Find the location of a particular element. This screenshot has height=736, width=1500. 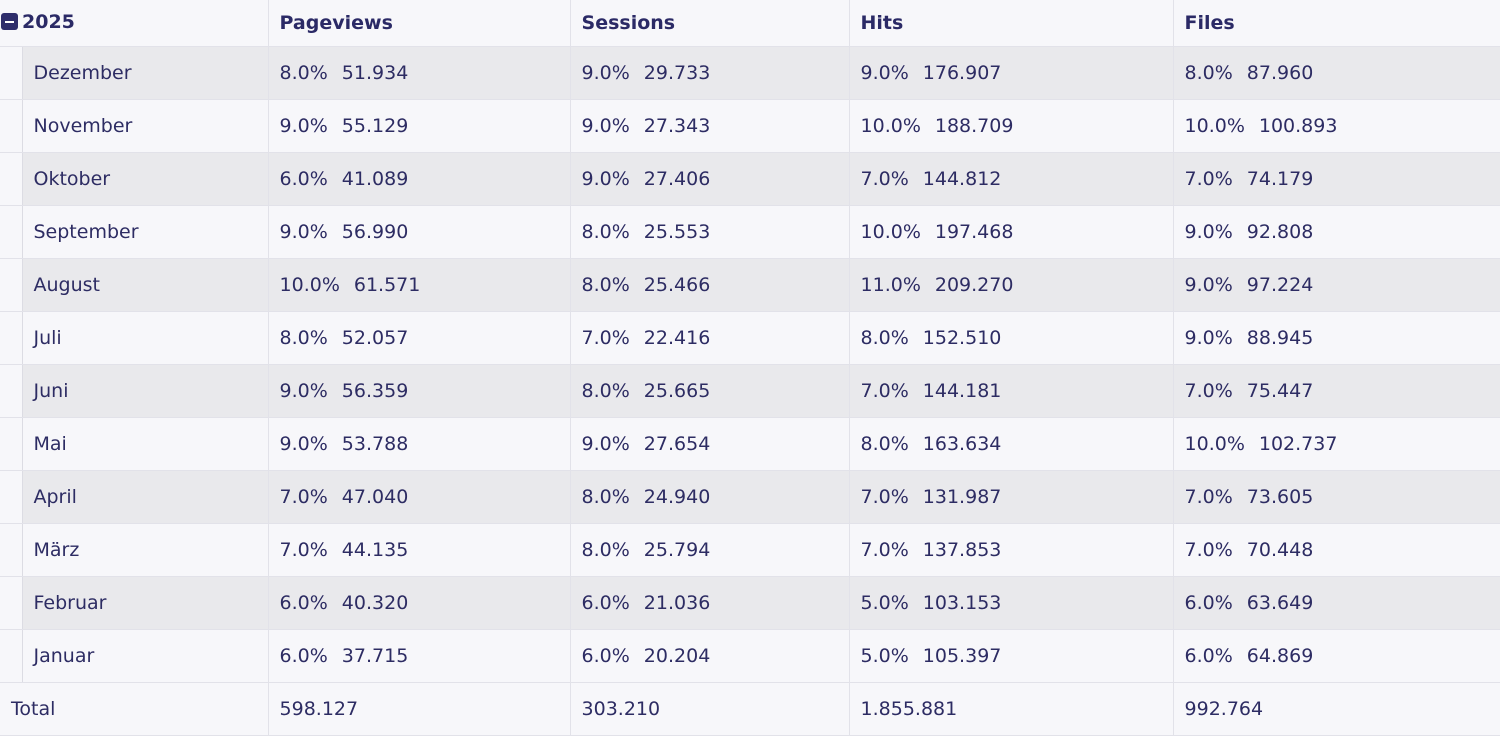

hits-cell: 8.0% 163.634 is located at coordinates (1011, 444).